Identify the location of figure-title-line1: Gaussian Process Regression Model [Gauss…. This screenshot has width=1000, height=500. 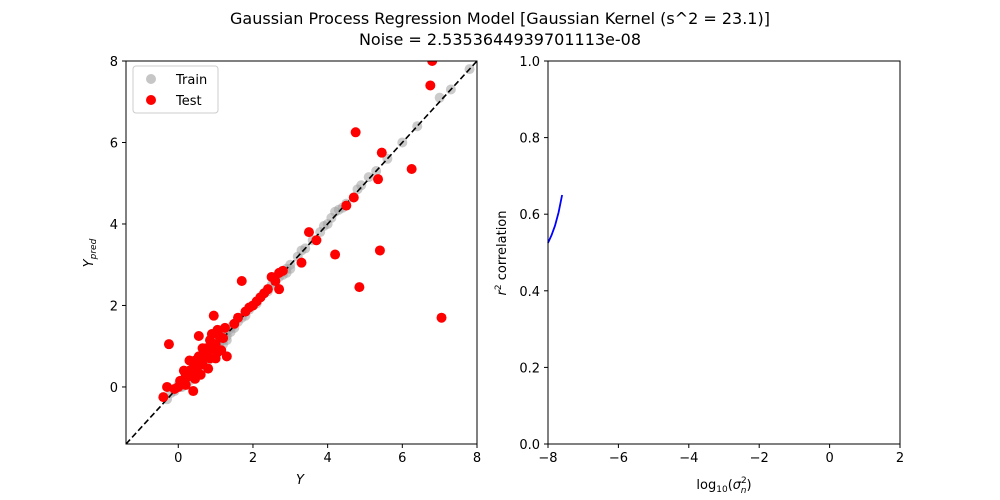
(500, 18).